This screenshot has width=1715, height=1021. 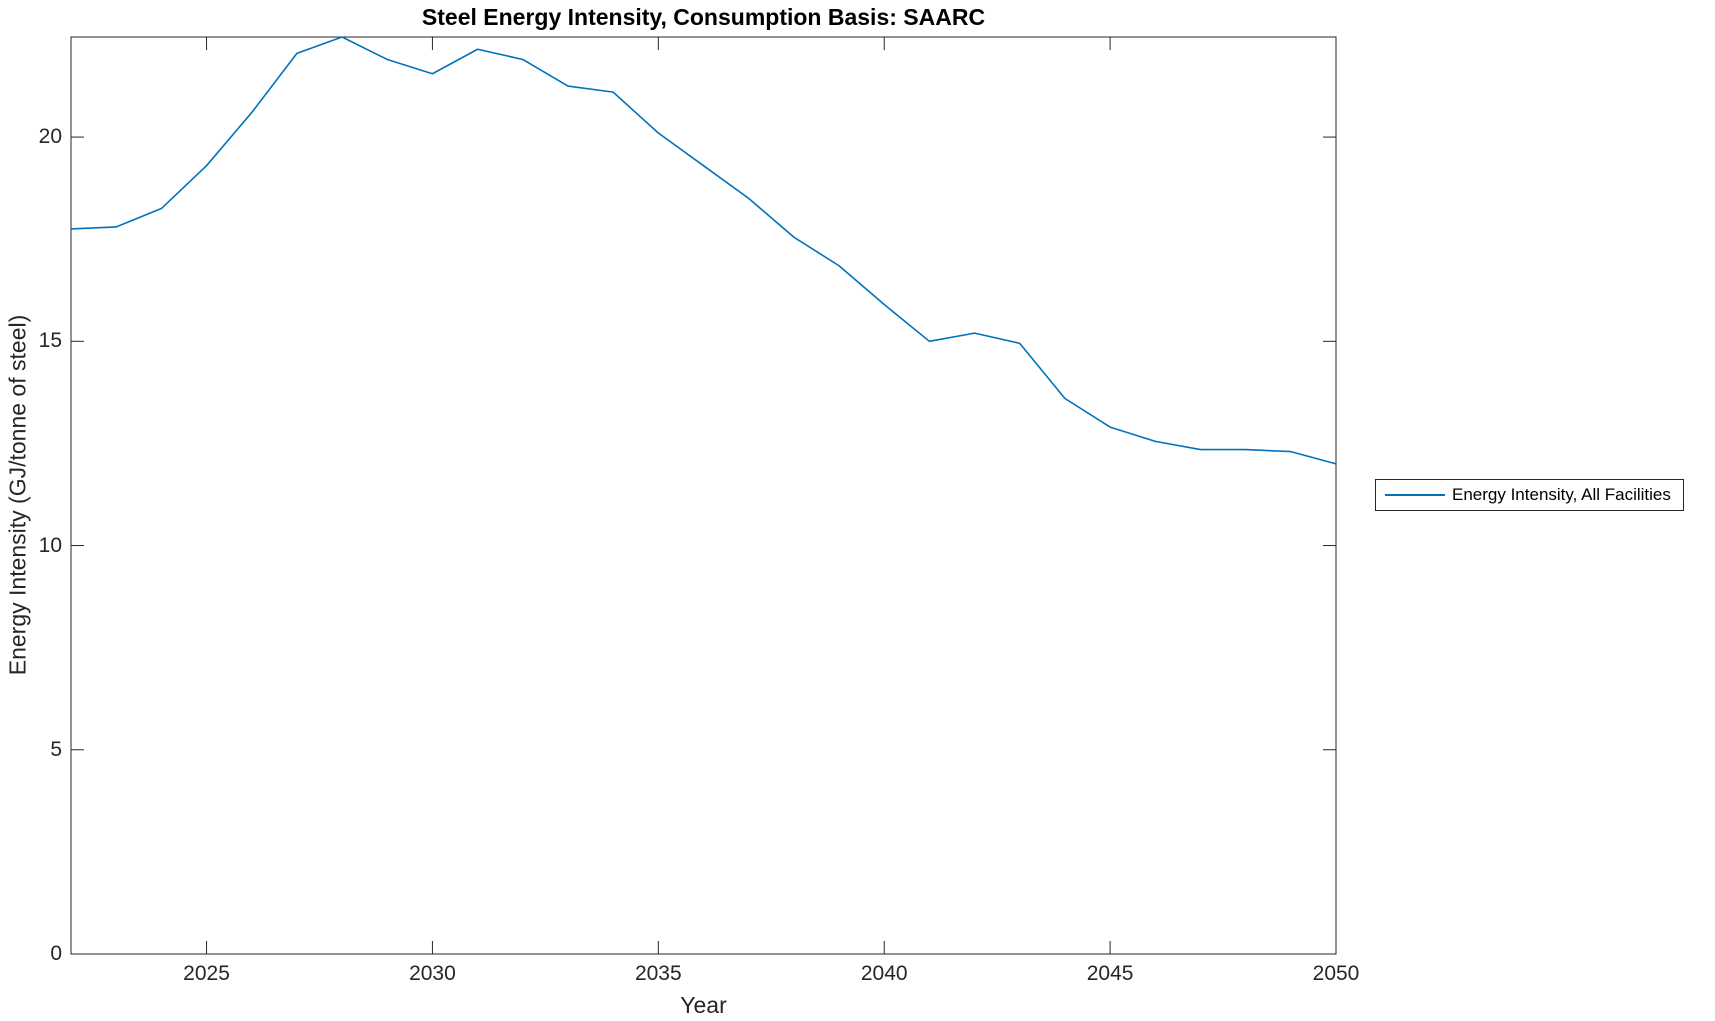 I want to click on y-tick-label: 5, so click(x=56, y=749).